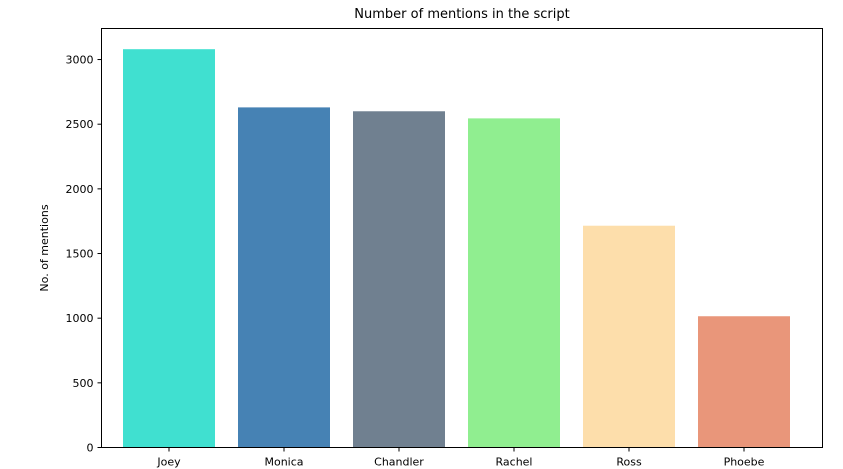 This screenshot has width=843, height=469. I want to click on y-tick-label: 500, so click(83, 383).